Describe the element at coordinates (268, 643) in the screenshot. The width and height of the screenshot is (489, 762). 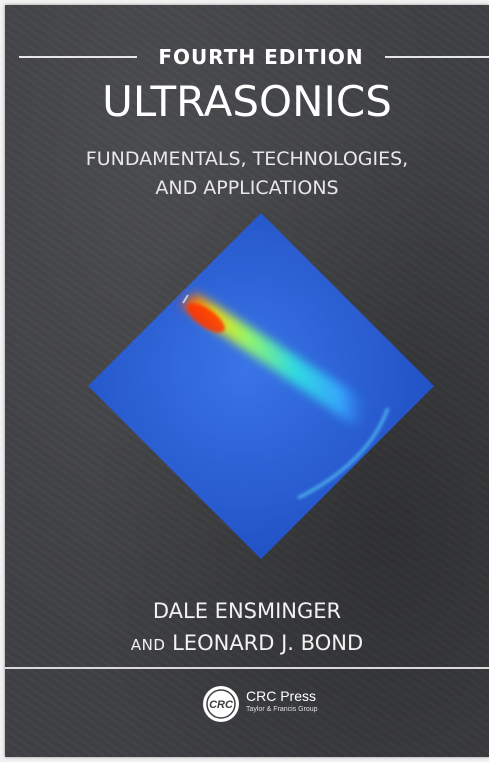
I see `author-2-name: LEONARD J. BOND` at that location.